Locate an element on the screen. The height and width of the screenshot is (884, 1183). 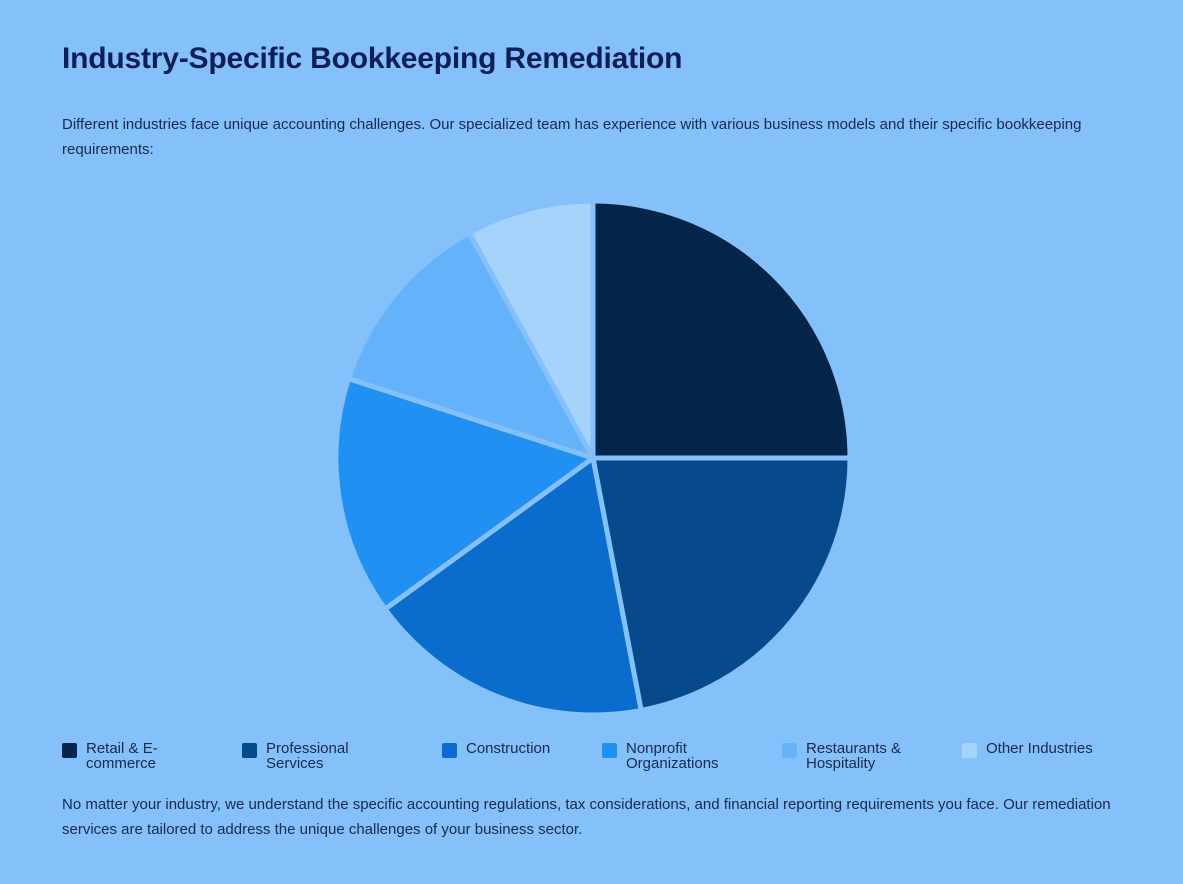
legend-item: Nonprofit Organizations is located at coordinates (682, 756).